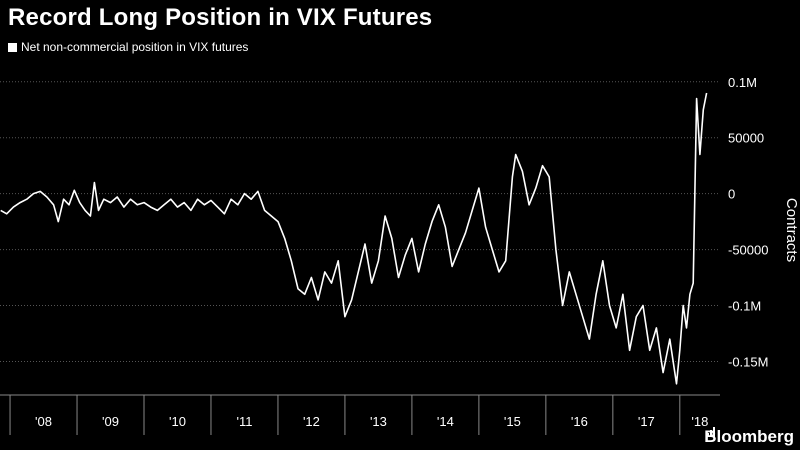 The height and width of the screenshot is (450, 800). I want to click on x-tick-label: '12, so click(311, 421).